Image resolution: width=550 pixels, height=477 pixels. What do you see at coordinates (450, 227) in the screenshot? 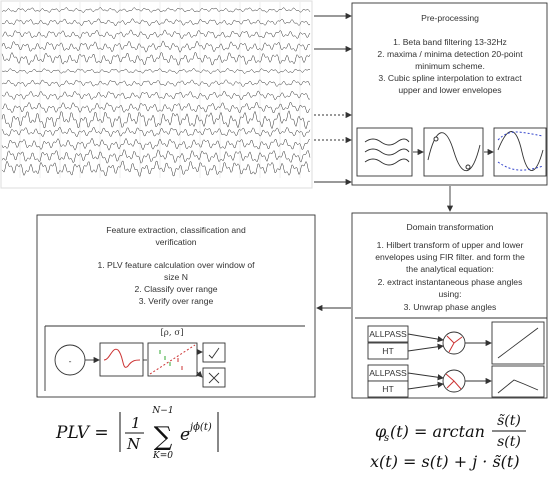
I see `title: Domain transformation` at bounding box center [450, 227].